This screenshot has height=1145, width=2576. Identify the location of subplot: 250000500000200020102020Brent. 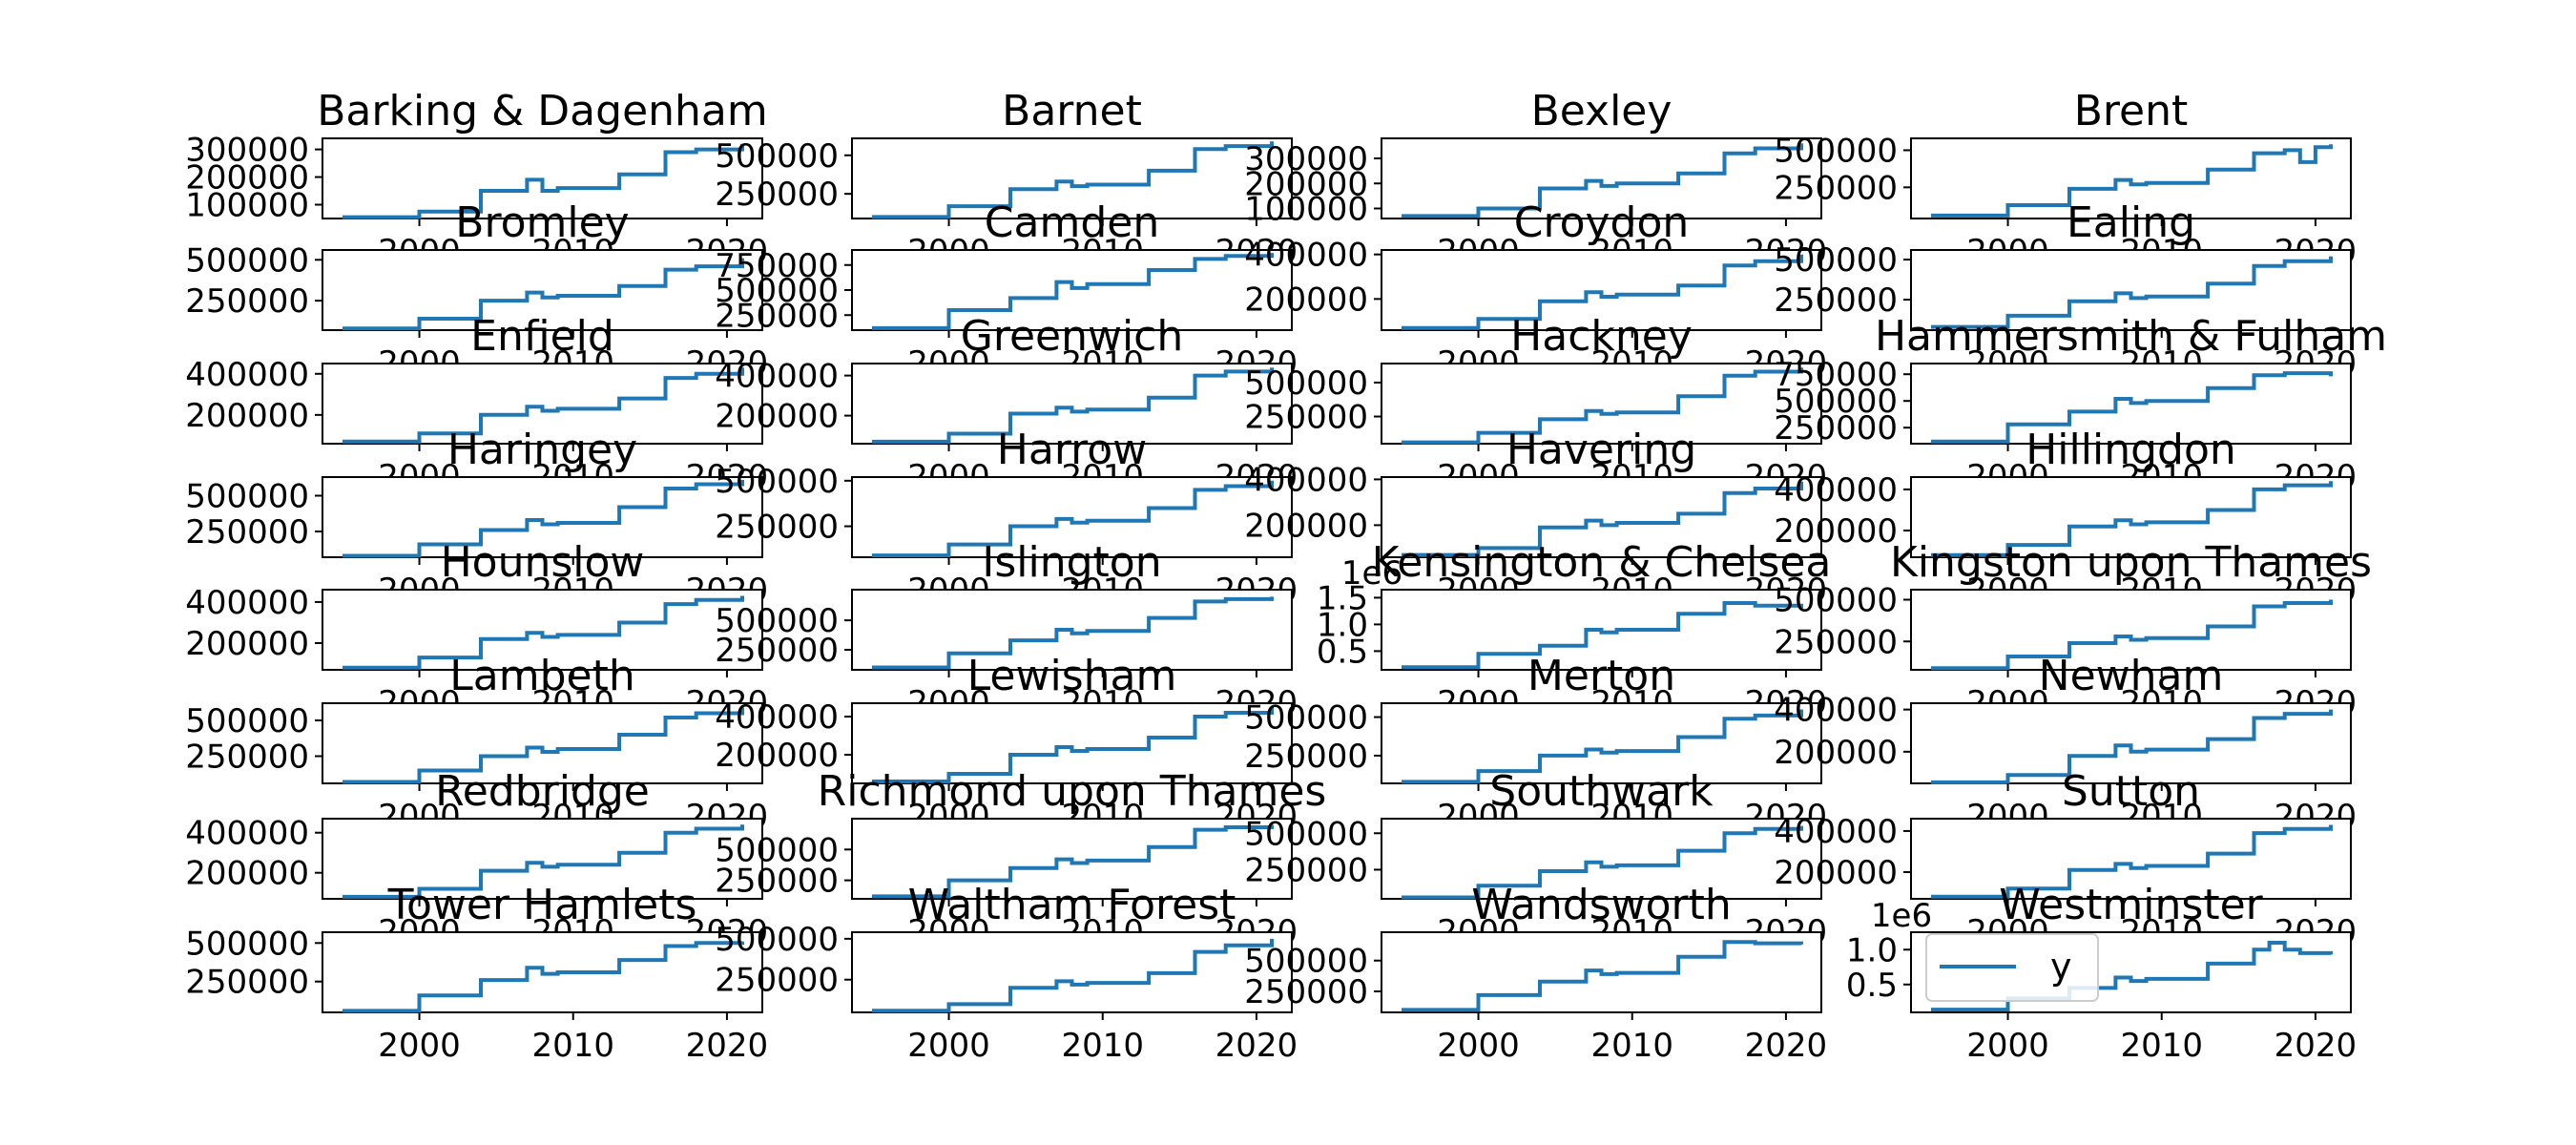
(2065, 179).